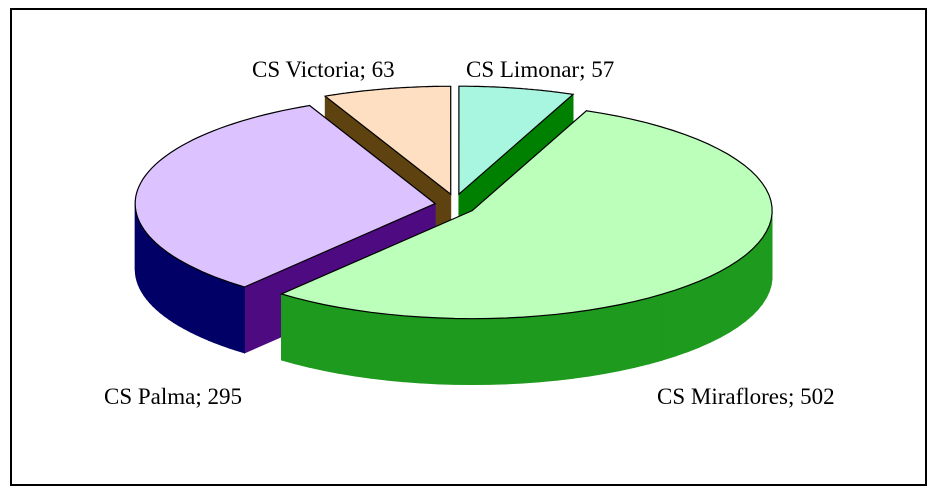 The width and height of the screenshot is (939, 499). What do you see at coordinates (285, 196) in the screenshot?
I see `slice-cs-palma` at bounding box center [285, 196].